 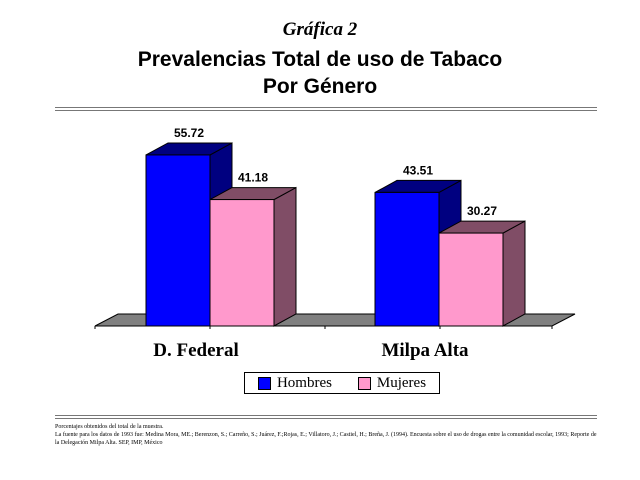 I want to click on bar-mujeres-milpa-alta, so click(x=471, y=279).